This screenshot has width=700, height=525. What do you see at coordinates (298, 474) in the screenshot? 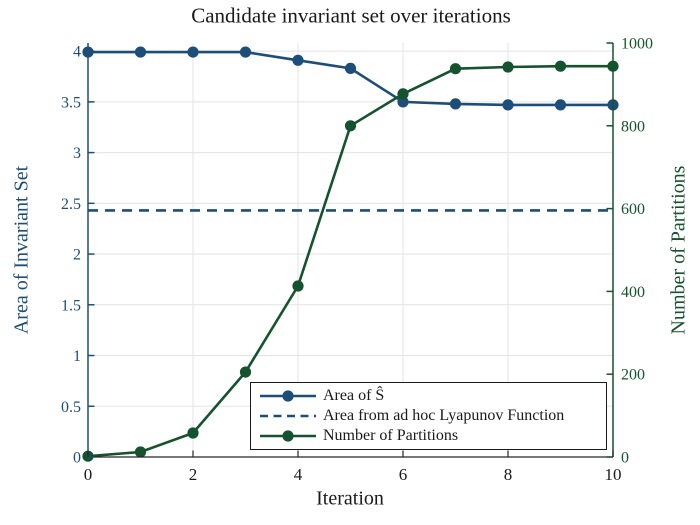
I see `x-tick-label: 4` at bounding box center [298, 474].